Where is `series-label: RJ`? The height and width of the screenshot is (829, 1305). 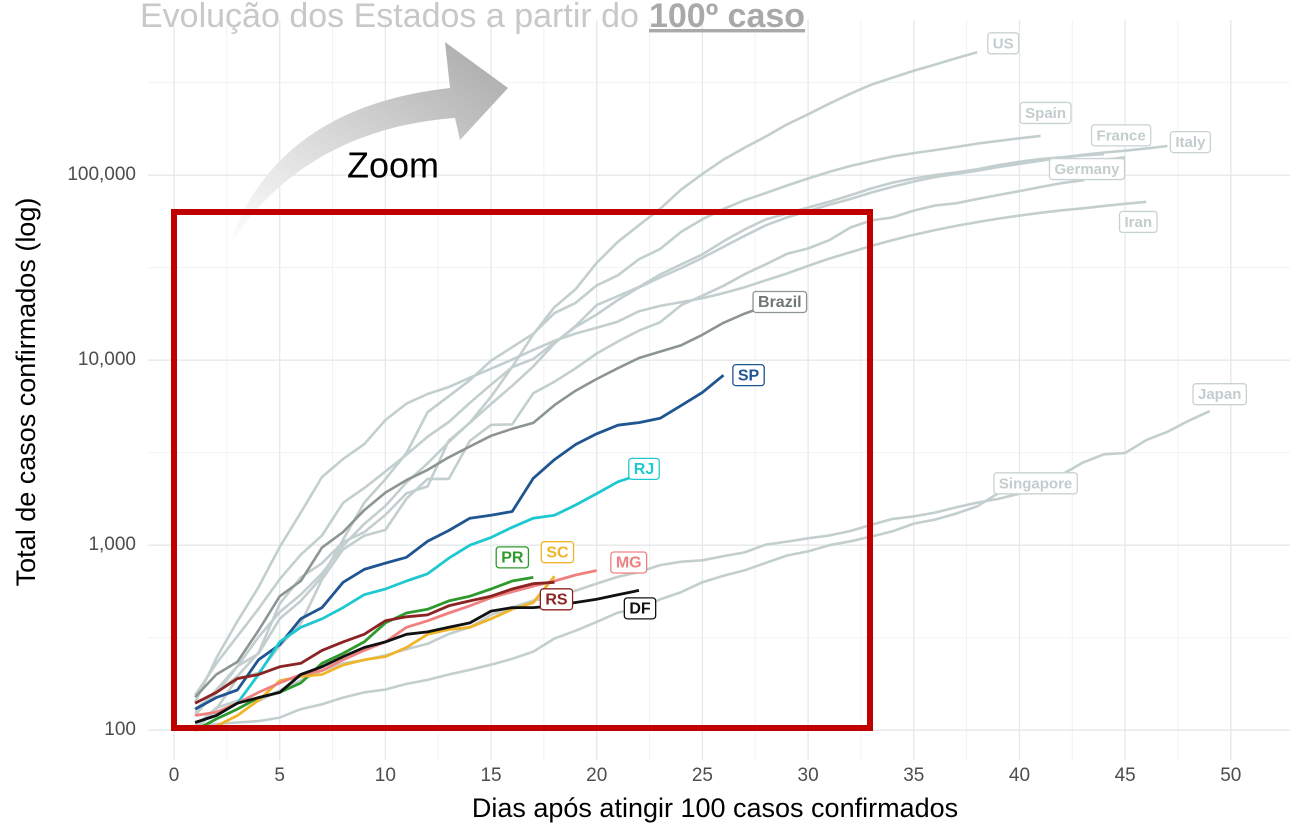
series-label: RJ is located at coordinates (644, 468).